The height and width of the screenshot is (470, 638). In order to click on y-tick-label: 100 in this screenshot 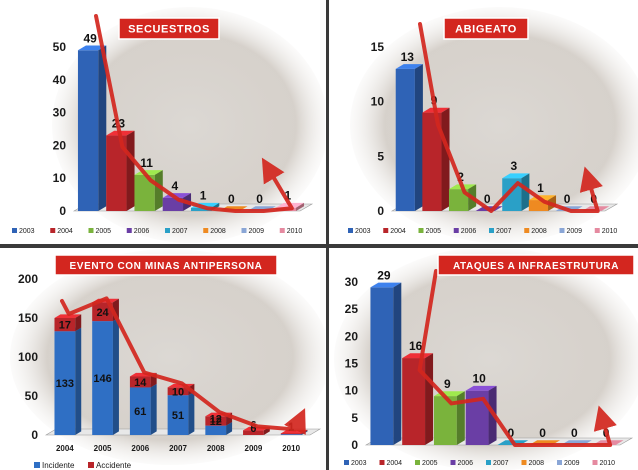, I will do `click(28, 357)`.